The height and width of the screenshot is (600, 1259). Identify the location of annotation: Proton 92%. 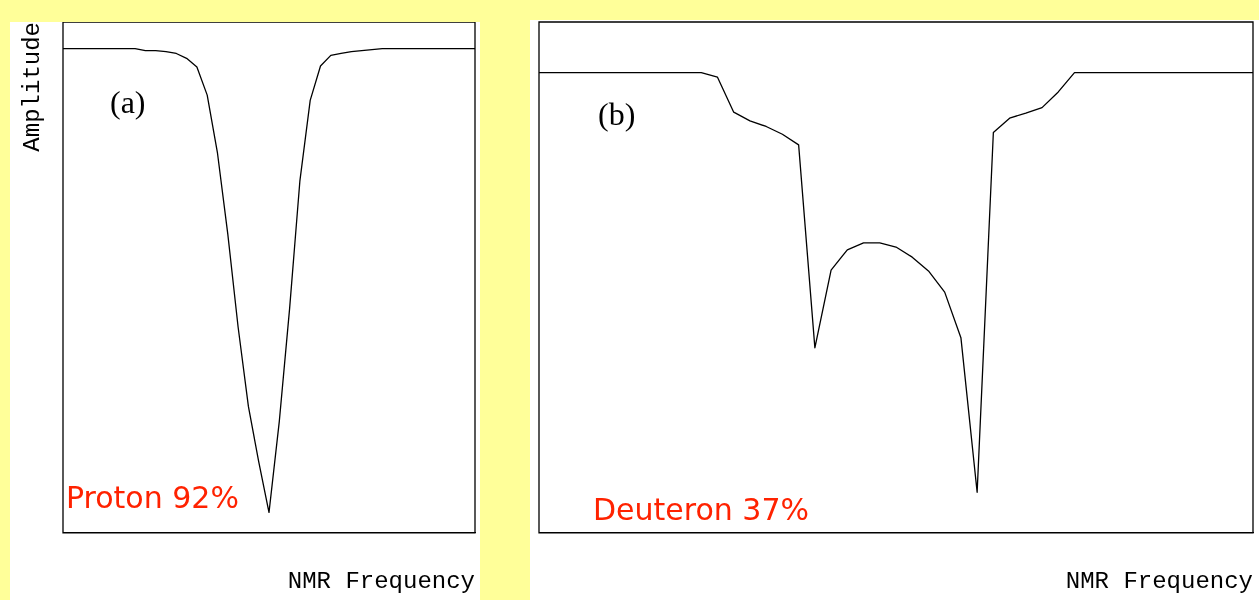
(152, 497).